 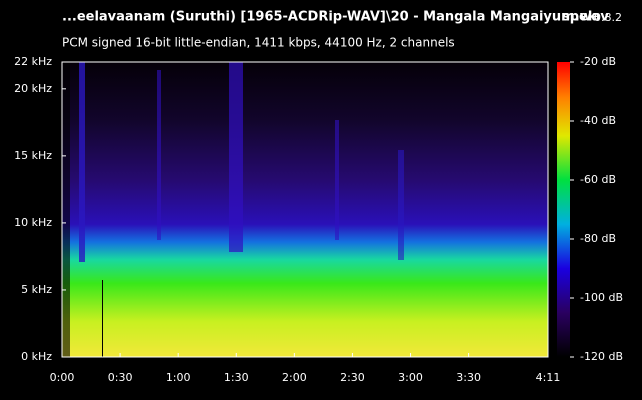 What do you see at coordinates (294, 377) in the screenshot?
I see `x-tick-label: 2:00` at bounding box center [294, 377].